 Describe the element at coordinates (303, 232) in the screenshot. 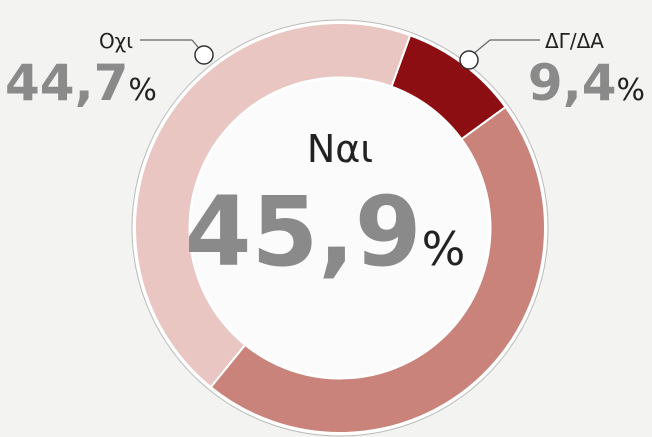

I see `value-number: 45,9` at that location.